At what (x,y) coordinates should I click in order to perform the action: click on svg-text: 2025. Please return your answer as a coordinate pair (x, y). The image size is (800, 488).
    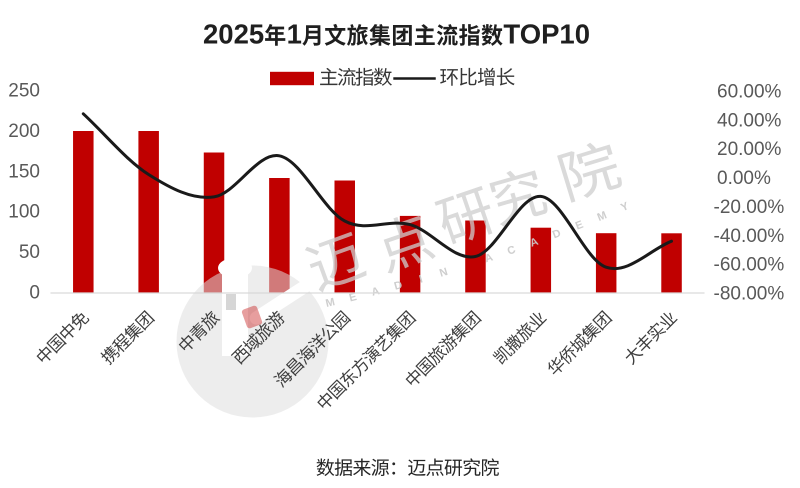
    Looking at the image, I should click on (233, 34).